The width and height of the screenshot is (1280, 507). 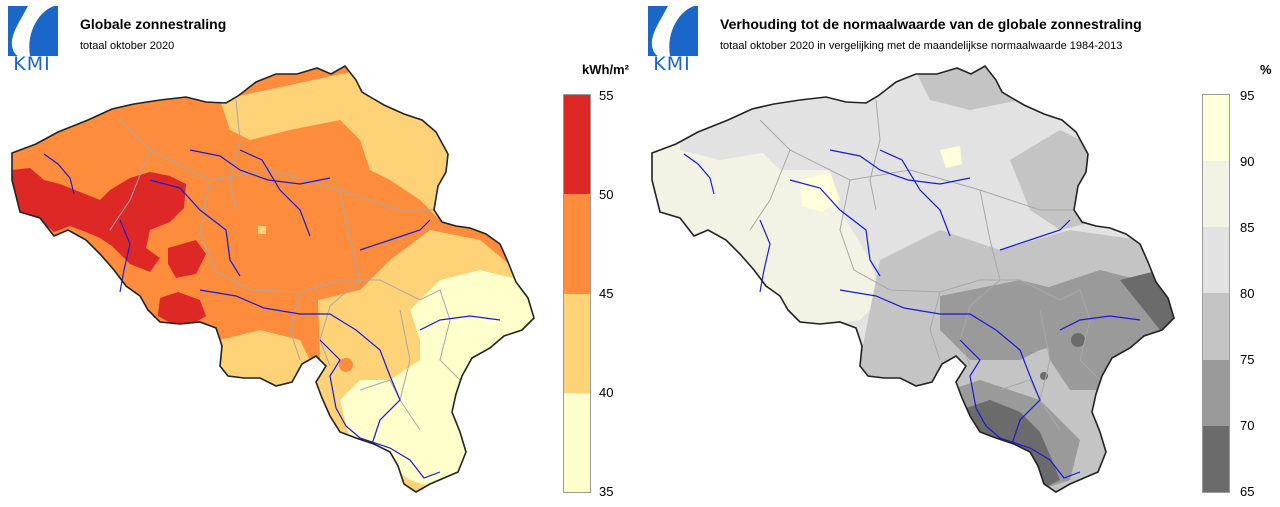 I want to click on legend-tick: 85, so click(x=1247, y=227).